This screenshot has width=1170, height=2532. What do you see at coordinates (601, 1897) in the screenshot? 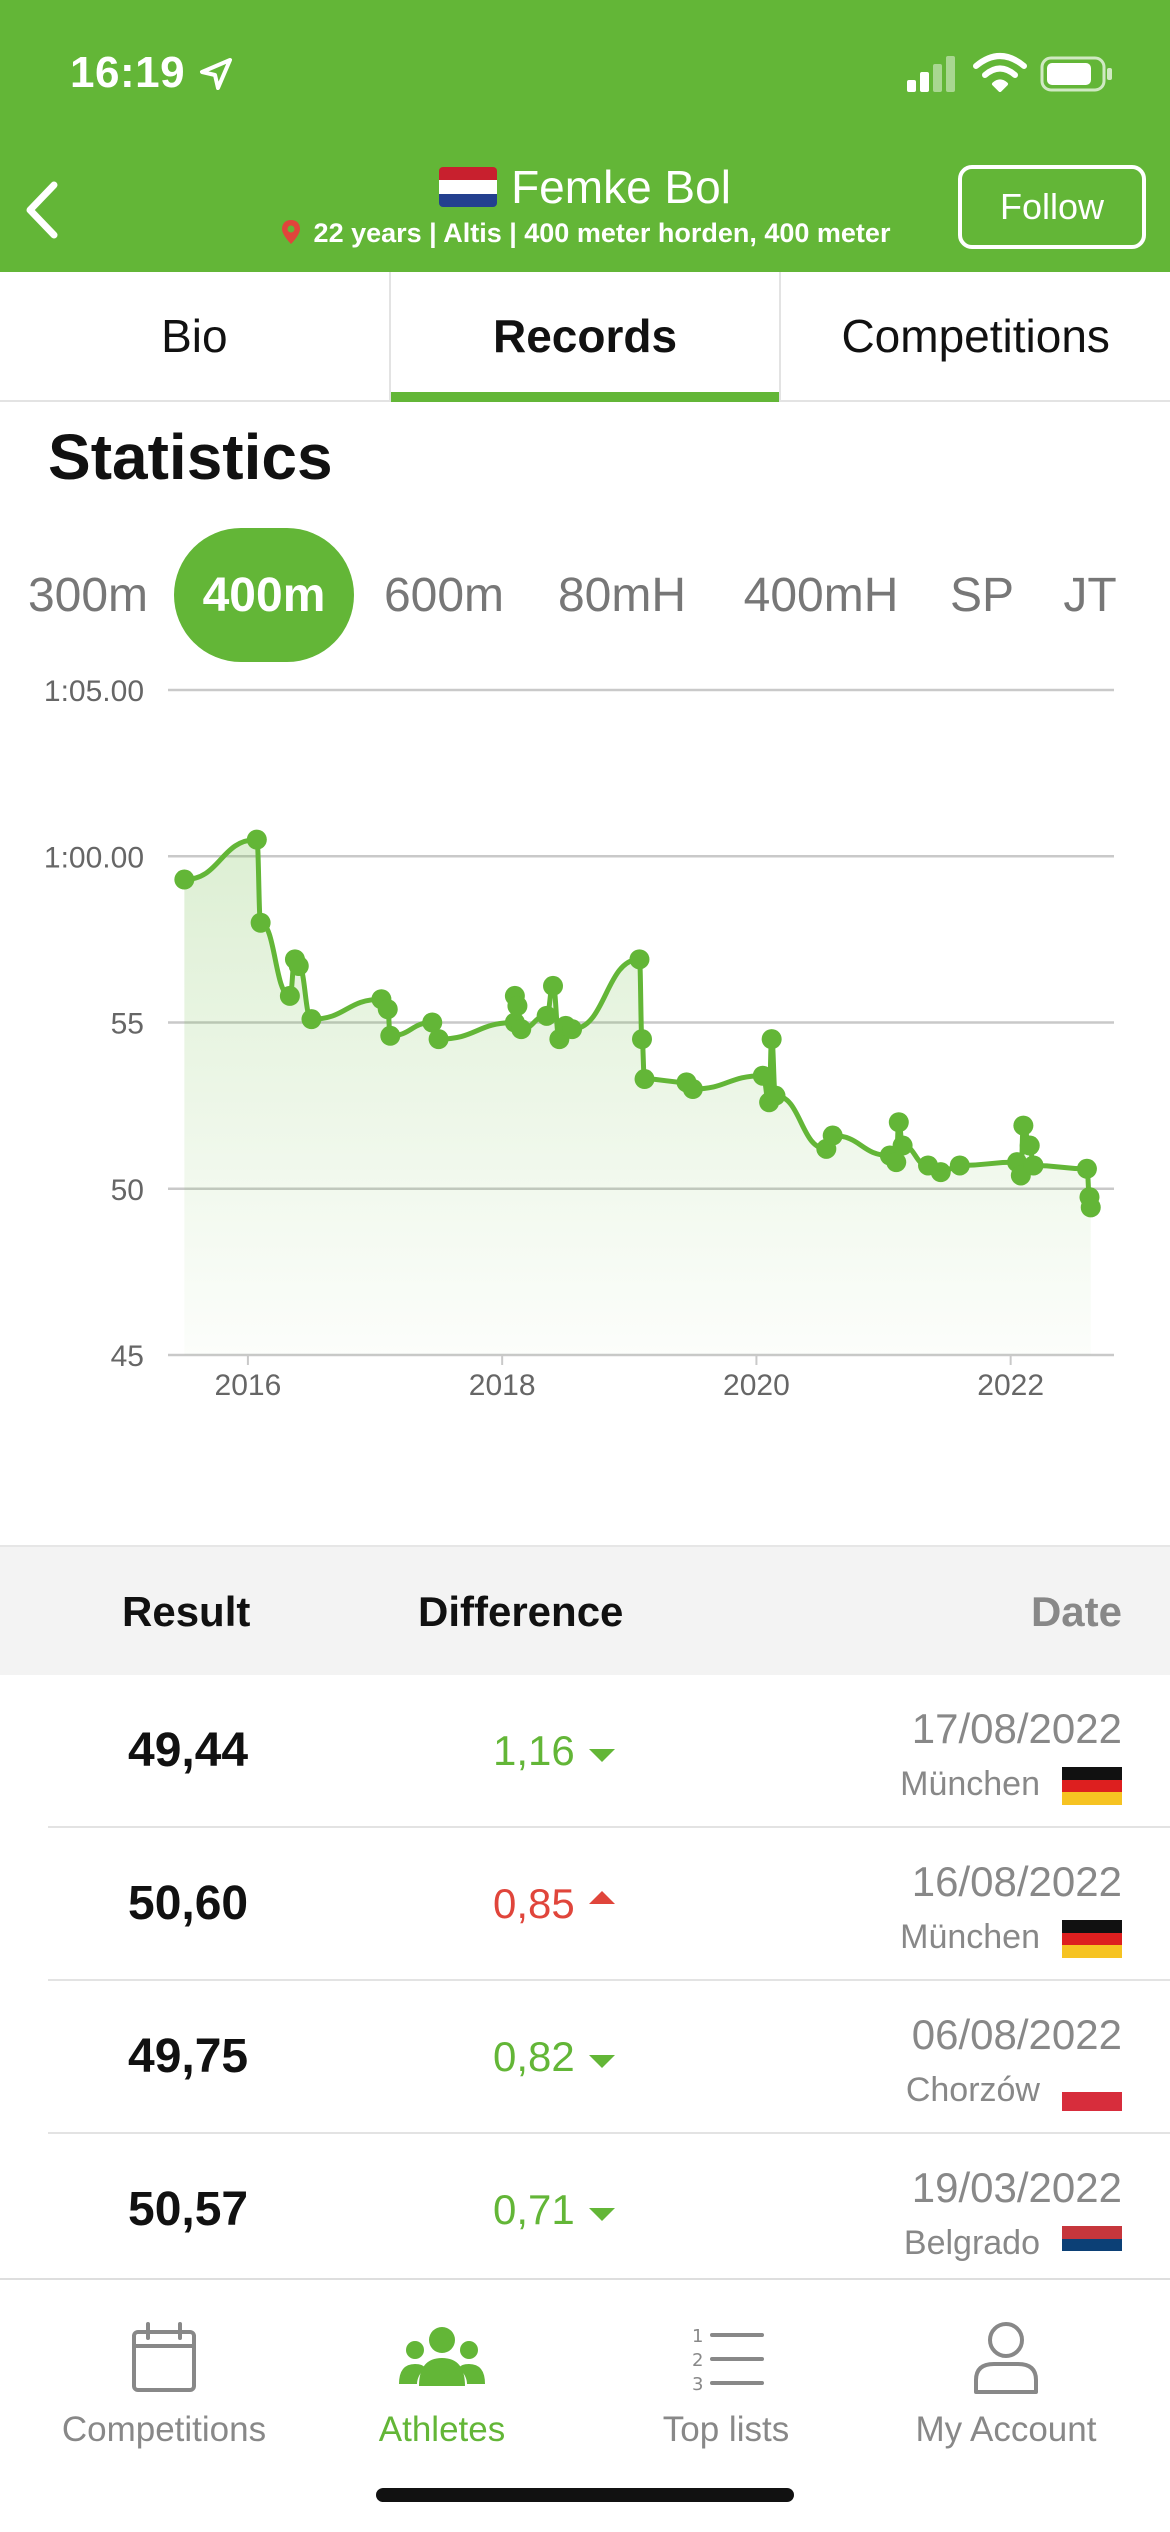
I see `increase-arrow-icon` at bounding box center [601, 1897].